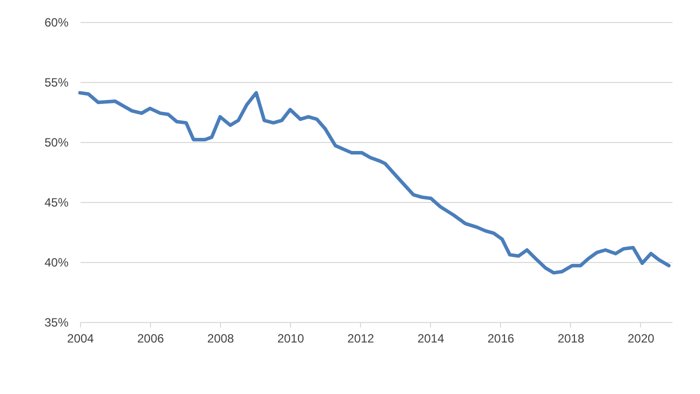 This screenshot has width=700, height=394. What do you see at coordinates (56, 203) in the screenshot?
I see `y-tick-label: 45%` at bounding box center [56, 203].